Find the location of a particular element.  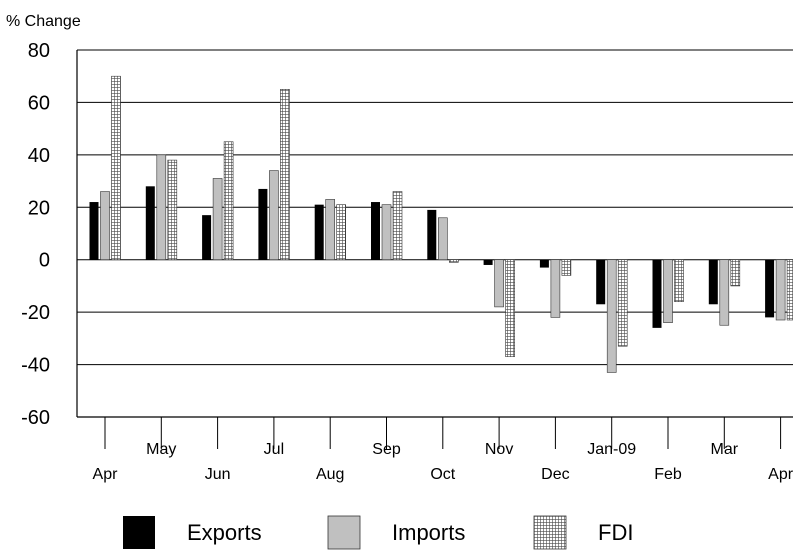

legend-swatch-exports is located at coordinates (139, 532).